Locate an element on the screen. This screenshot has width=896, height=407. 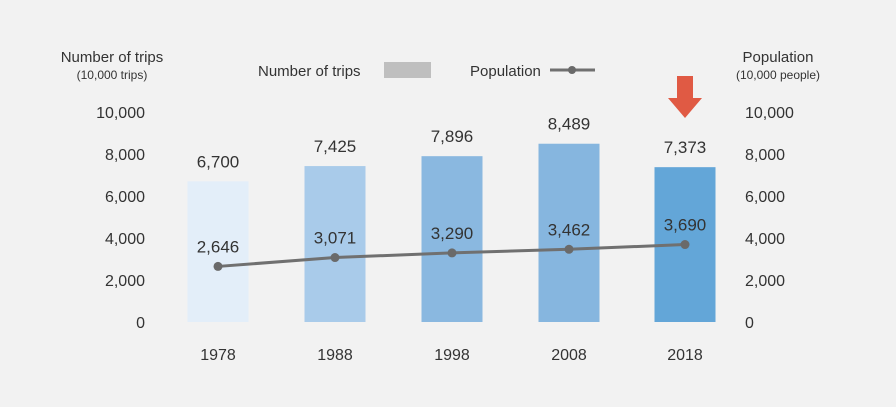
x-axis-label: 2018 is located at coordinates (685, 355).